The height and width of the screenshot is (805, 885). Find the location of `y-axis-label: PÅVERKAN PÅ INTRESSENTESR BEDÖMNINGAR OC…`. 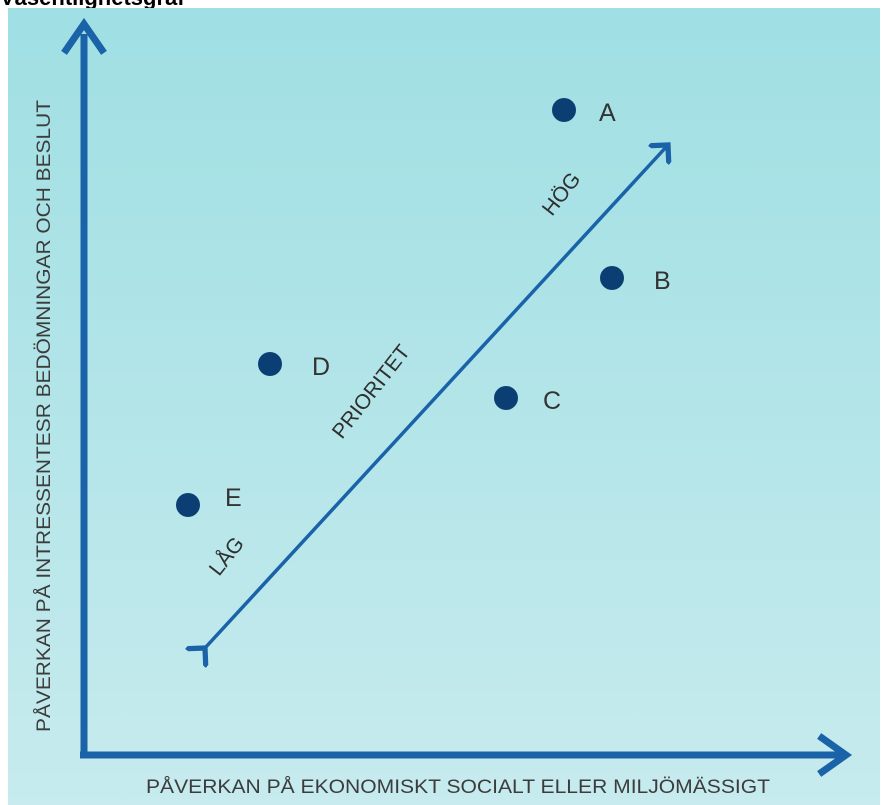

y-axis-label: PÅVERKAN PÅ INTRESSENTESR BEDÖMNINGAR OC… is located at coordinates (44, 416).